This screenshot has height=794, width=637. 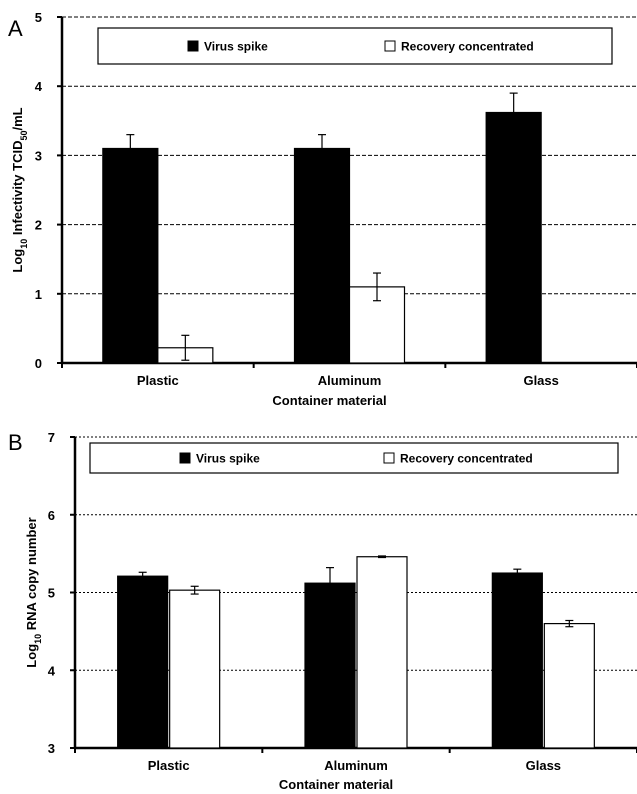 I want to click on y-tick-label: 7, so click(x=51, y=437).